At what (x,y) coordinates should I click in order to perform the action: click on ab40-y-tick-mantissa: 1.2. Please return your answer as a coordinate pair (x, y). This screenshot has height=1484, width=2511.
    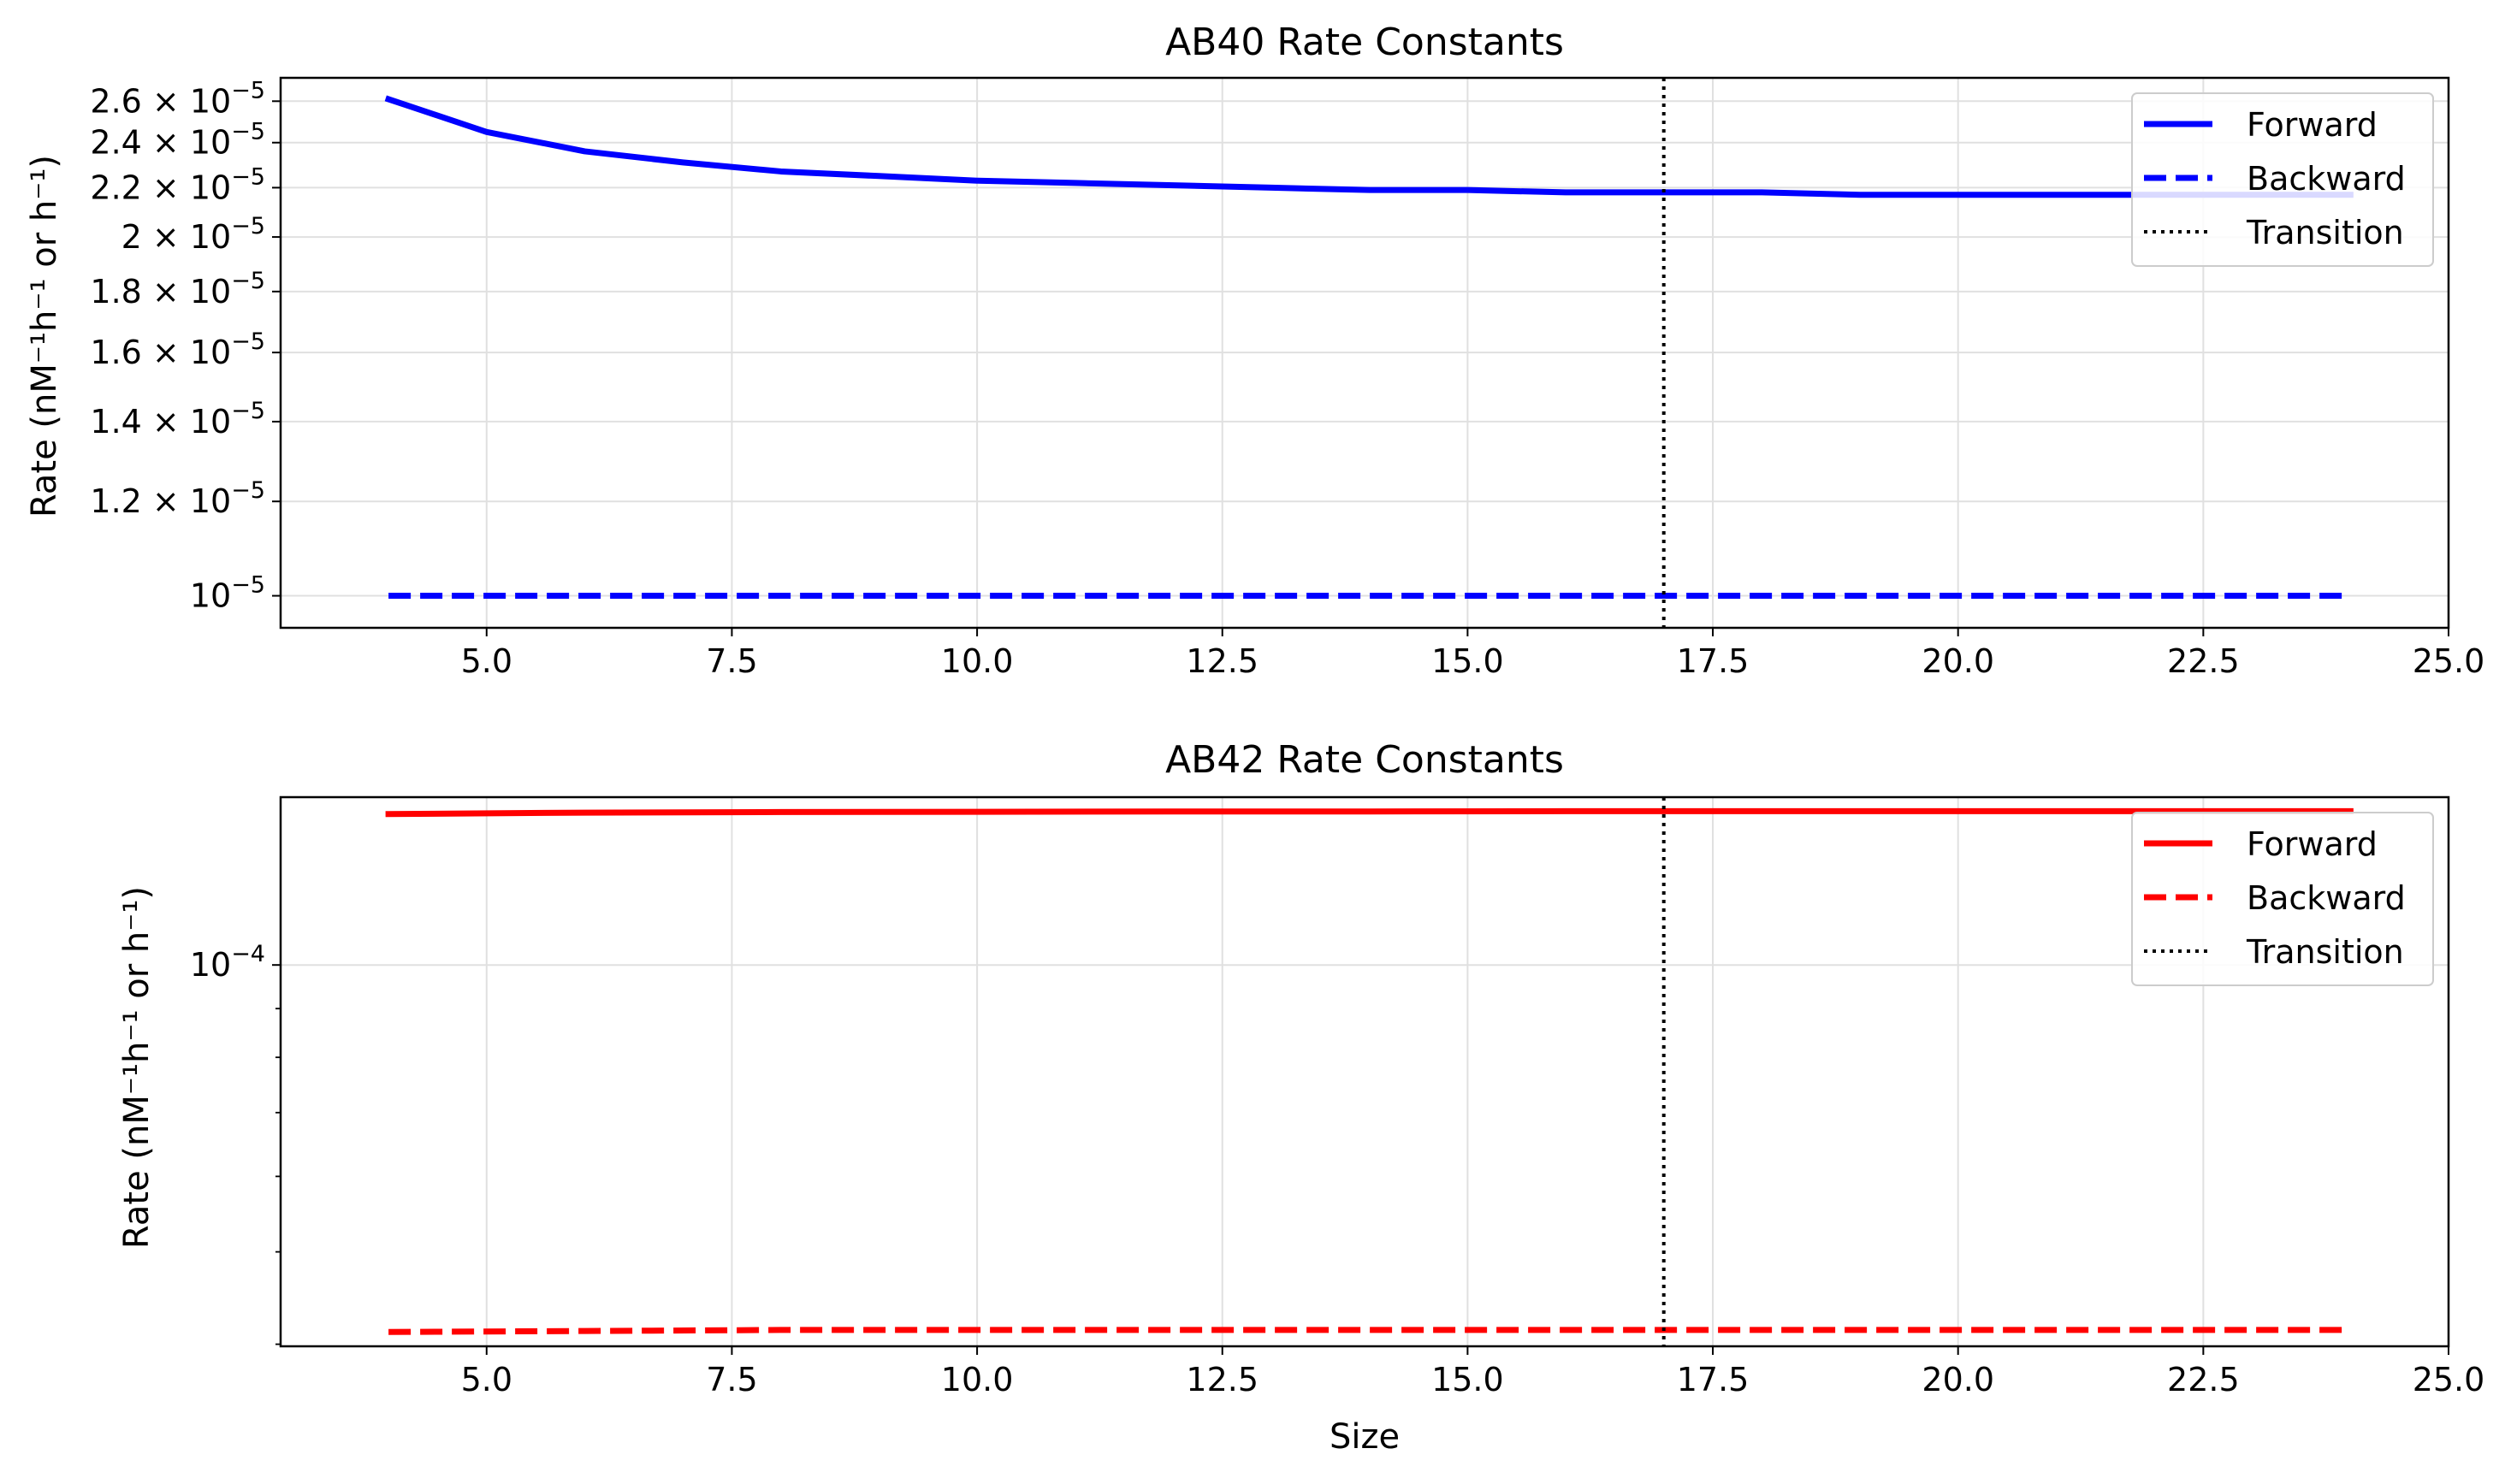
    Looking at the image, I should click on (115, 501).